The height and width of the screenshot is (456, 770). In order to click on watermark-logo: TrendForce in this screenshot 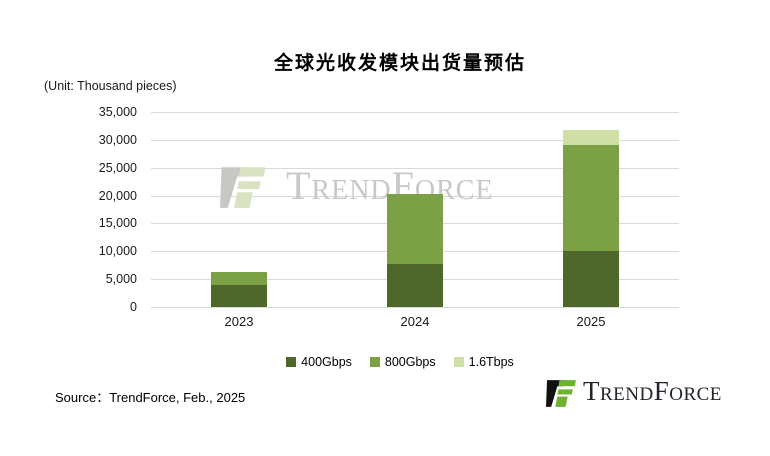, I will do `click(357, 187)`.